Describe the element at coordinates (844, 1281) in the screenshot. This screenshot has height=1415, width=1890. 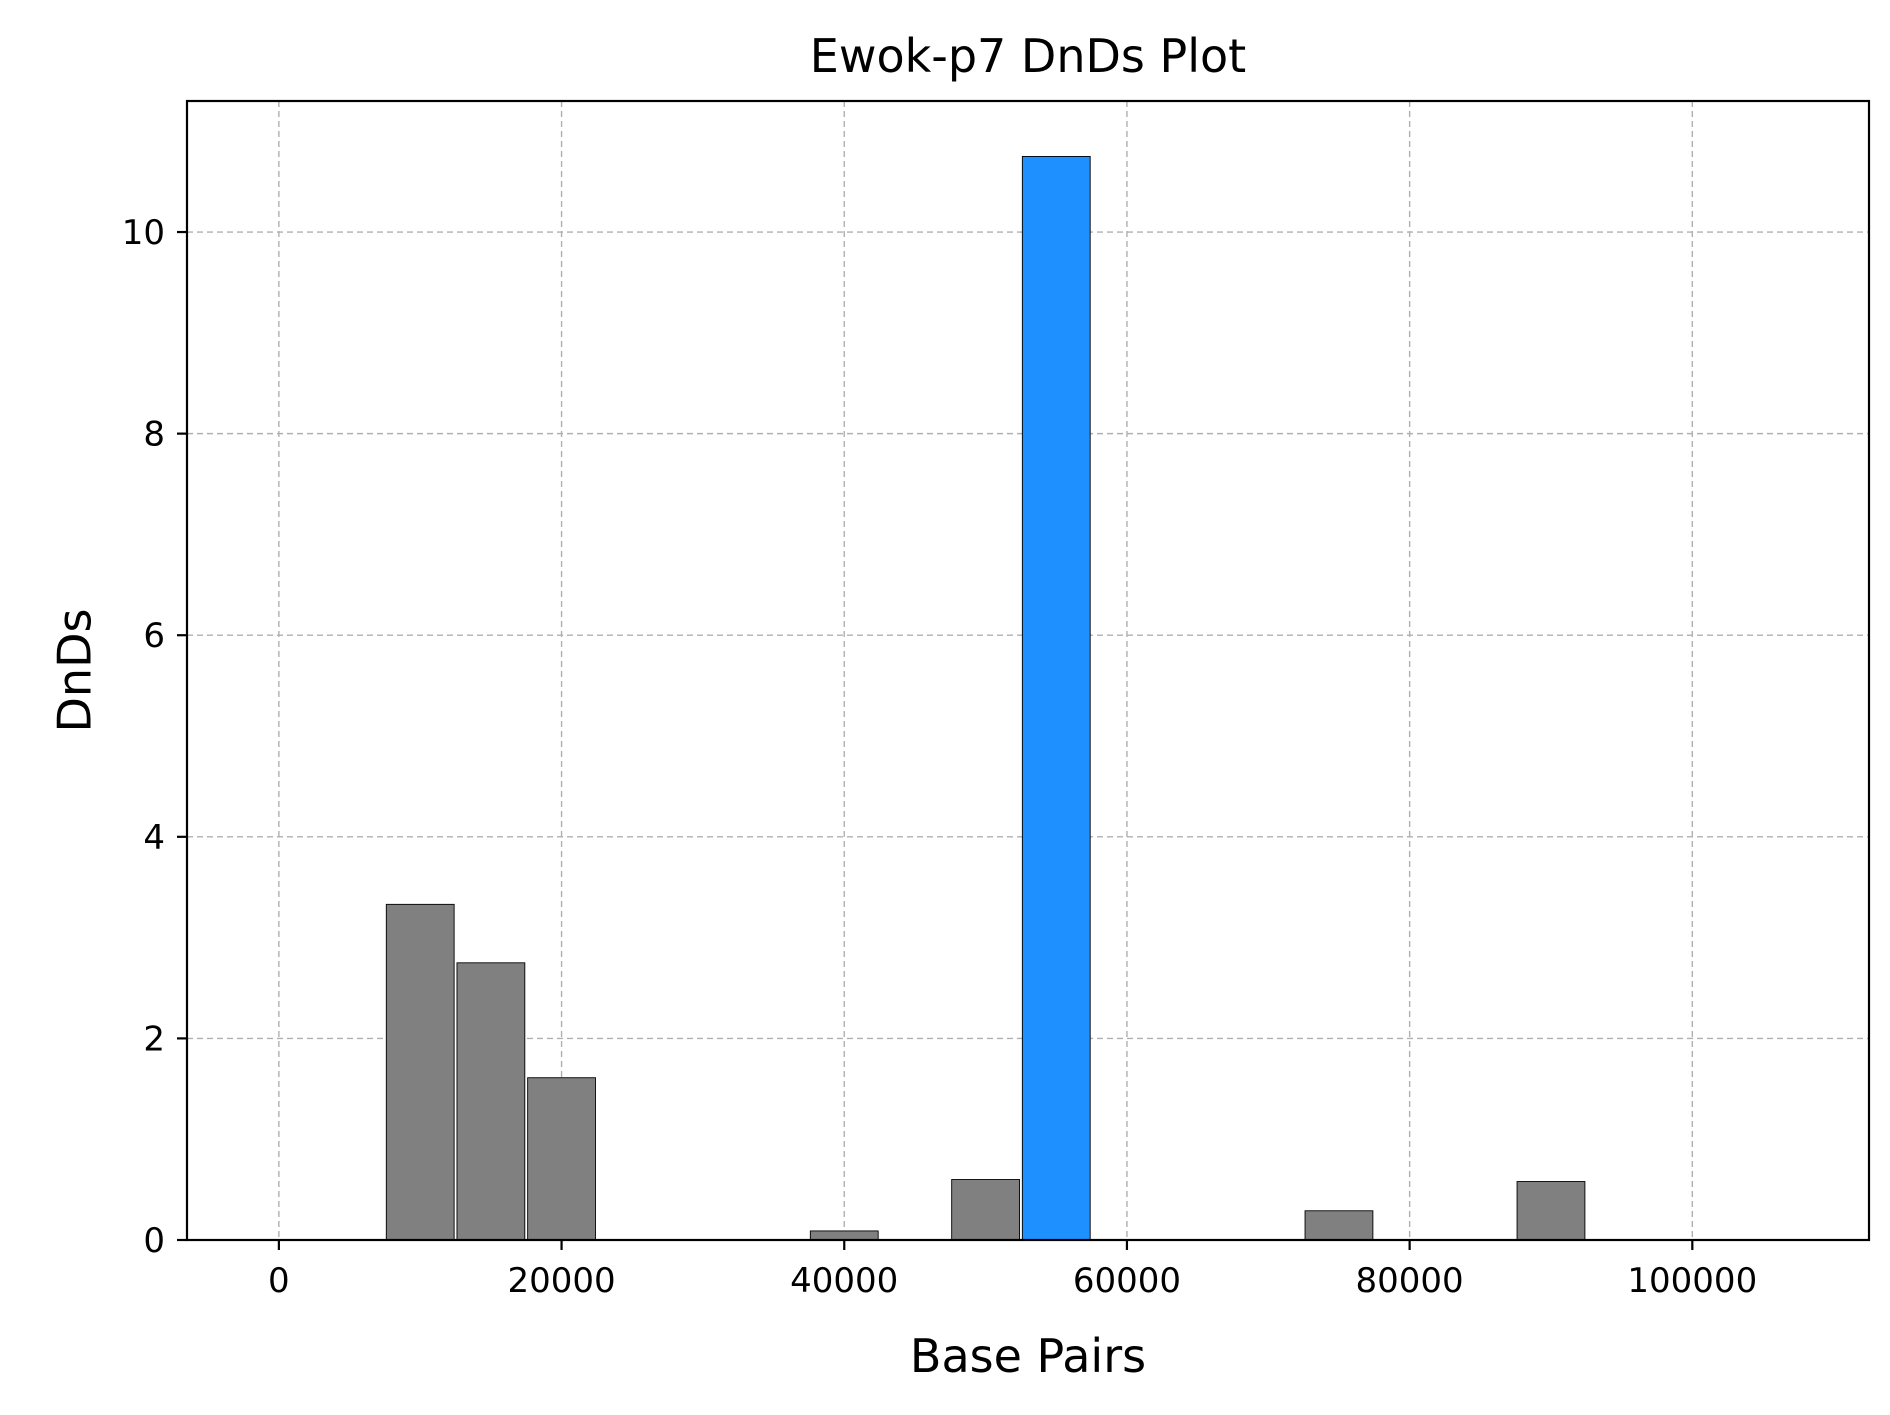
I see `x-tick-label: 40000` at that location.